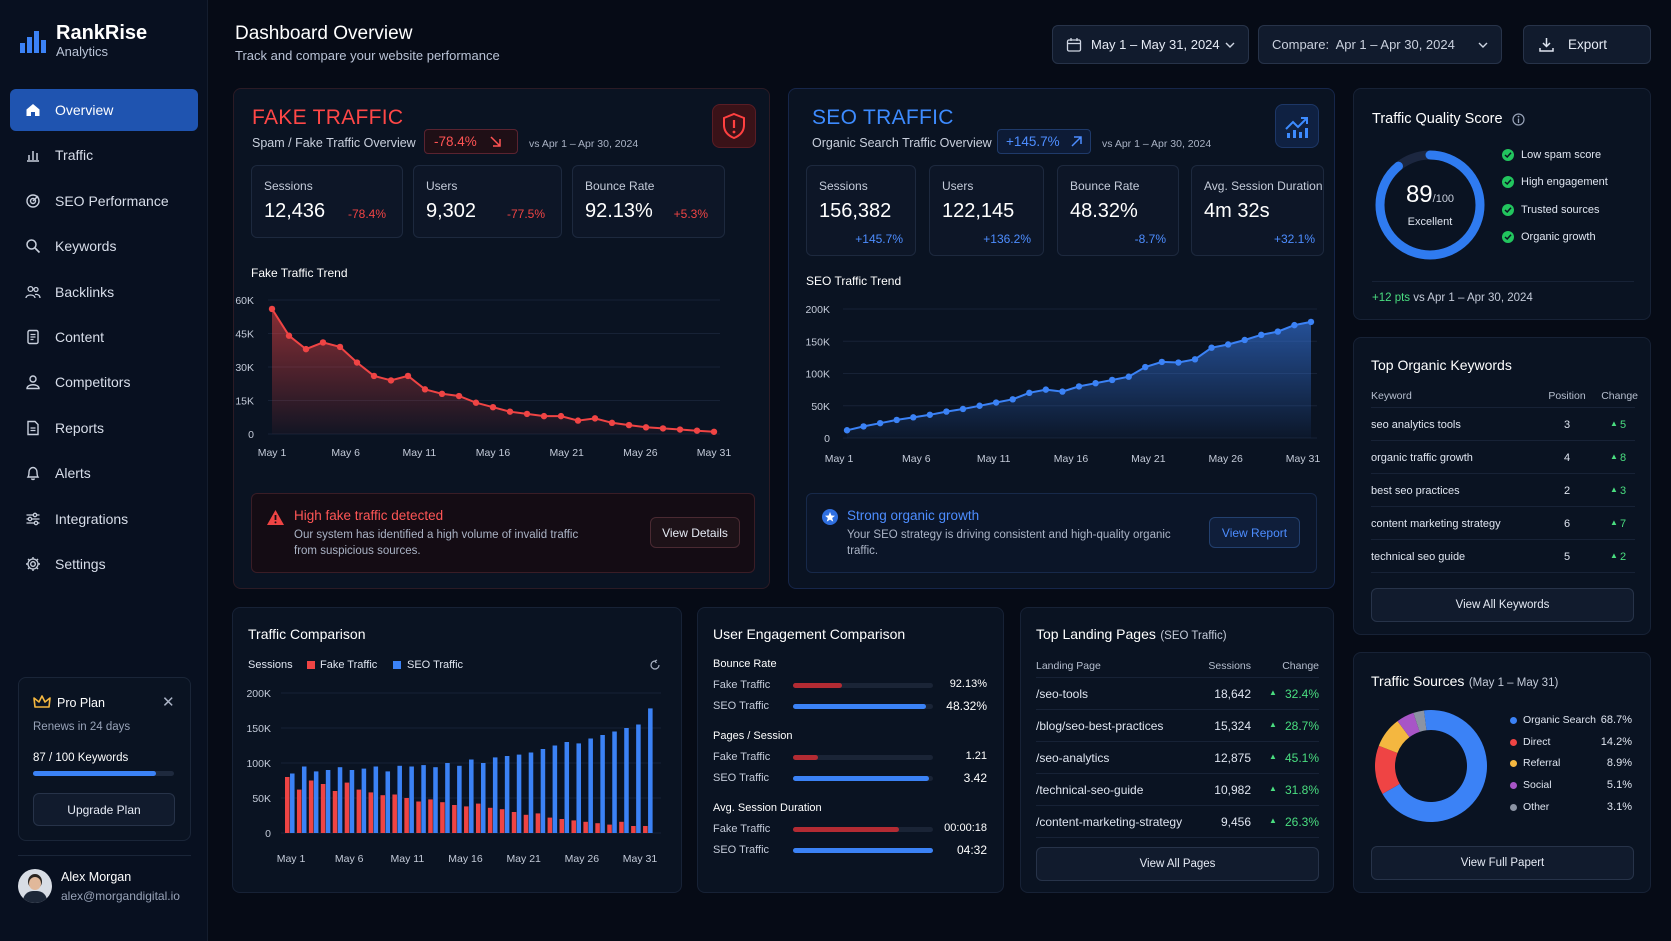 The height and width of the screenshot is (941, 1671). I want to click on fake-trend-title: Fake Traffic Trend, so click(299, 273).